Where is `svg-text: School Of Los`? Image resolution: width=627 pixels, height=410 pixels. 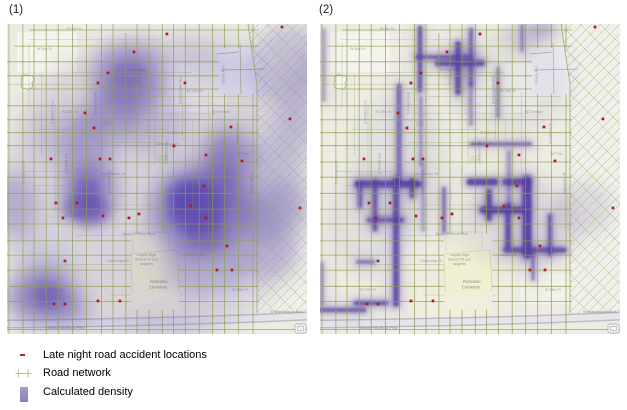
svg-text: School Of Los is located at coordinates (459, 260).